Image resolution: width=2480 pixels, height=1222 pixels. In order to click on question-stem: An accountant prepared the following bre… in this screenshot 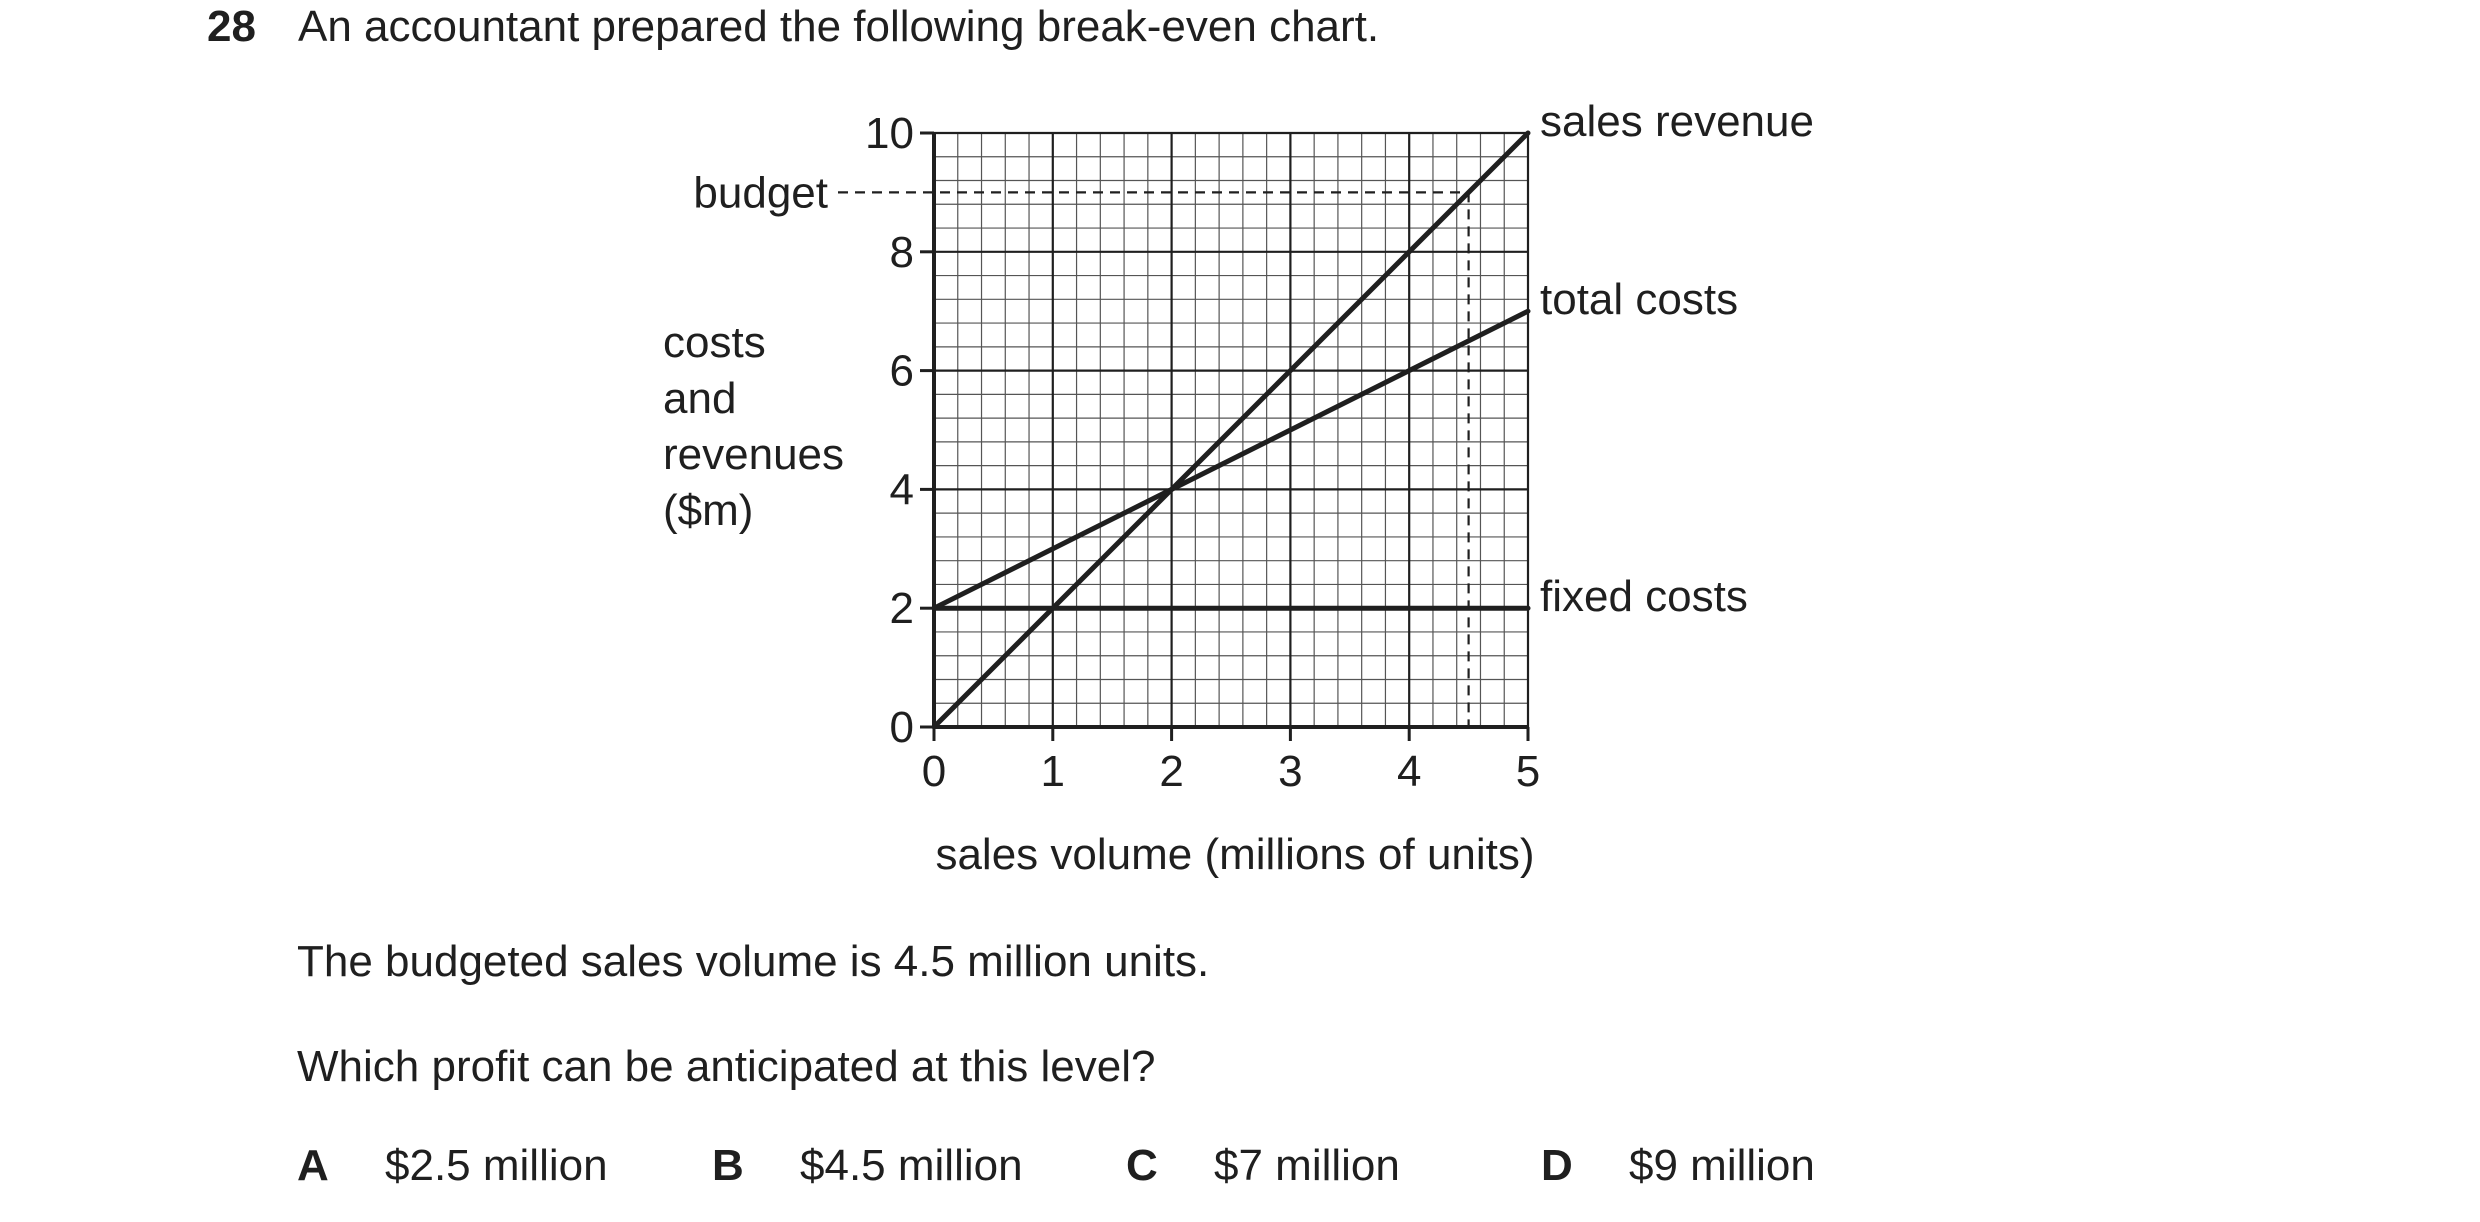, I will do `click(839, 26)`.